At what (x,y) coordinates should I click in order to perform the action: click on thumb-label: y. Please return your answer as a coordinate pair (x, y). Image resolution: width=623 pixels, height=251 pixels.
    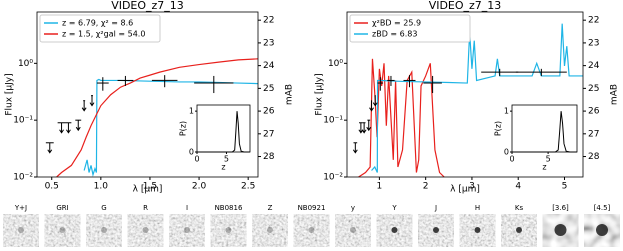
    Looking at the image, I should click on (353, 208).